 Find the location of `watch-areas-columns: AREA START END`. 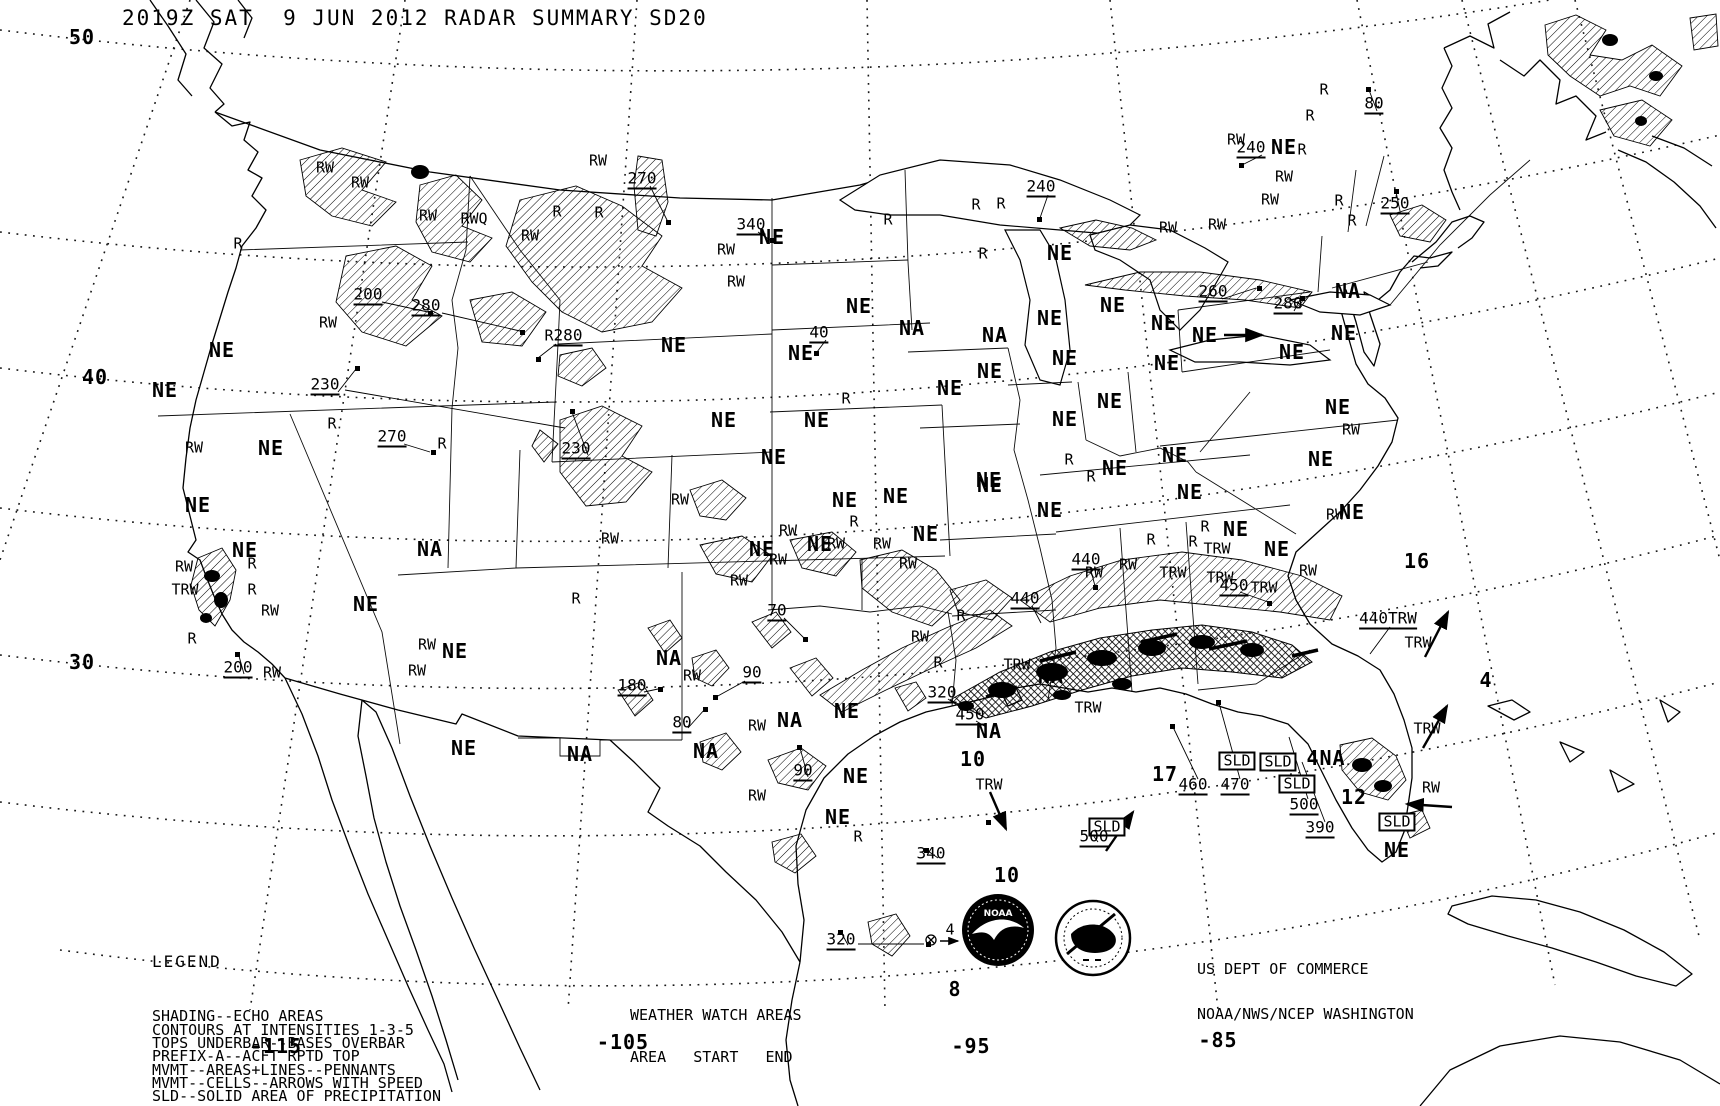

watch-areas-columns: AREA START END is located at coordinates (711, 1057).